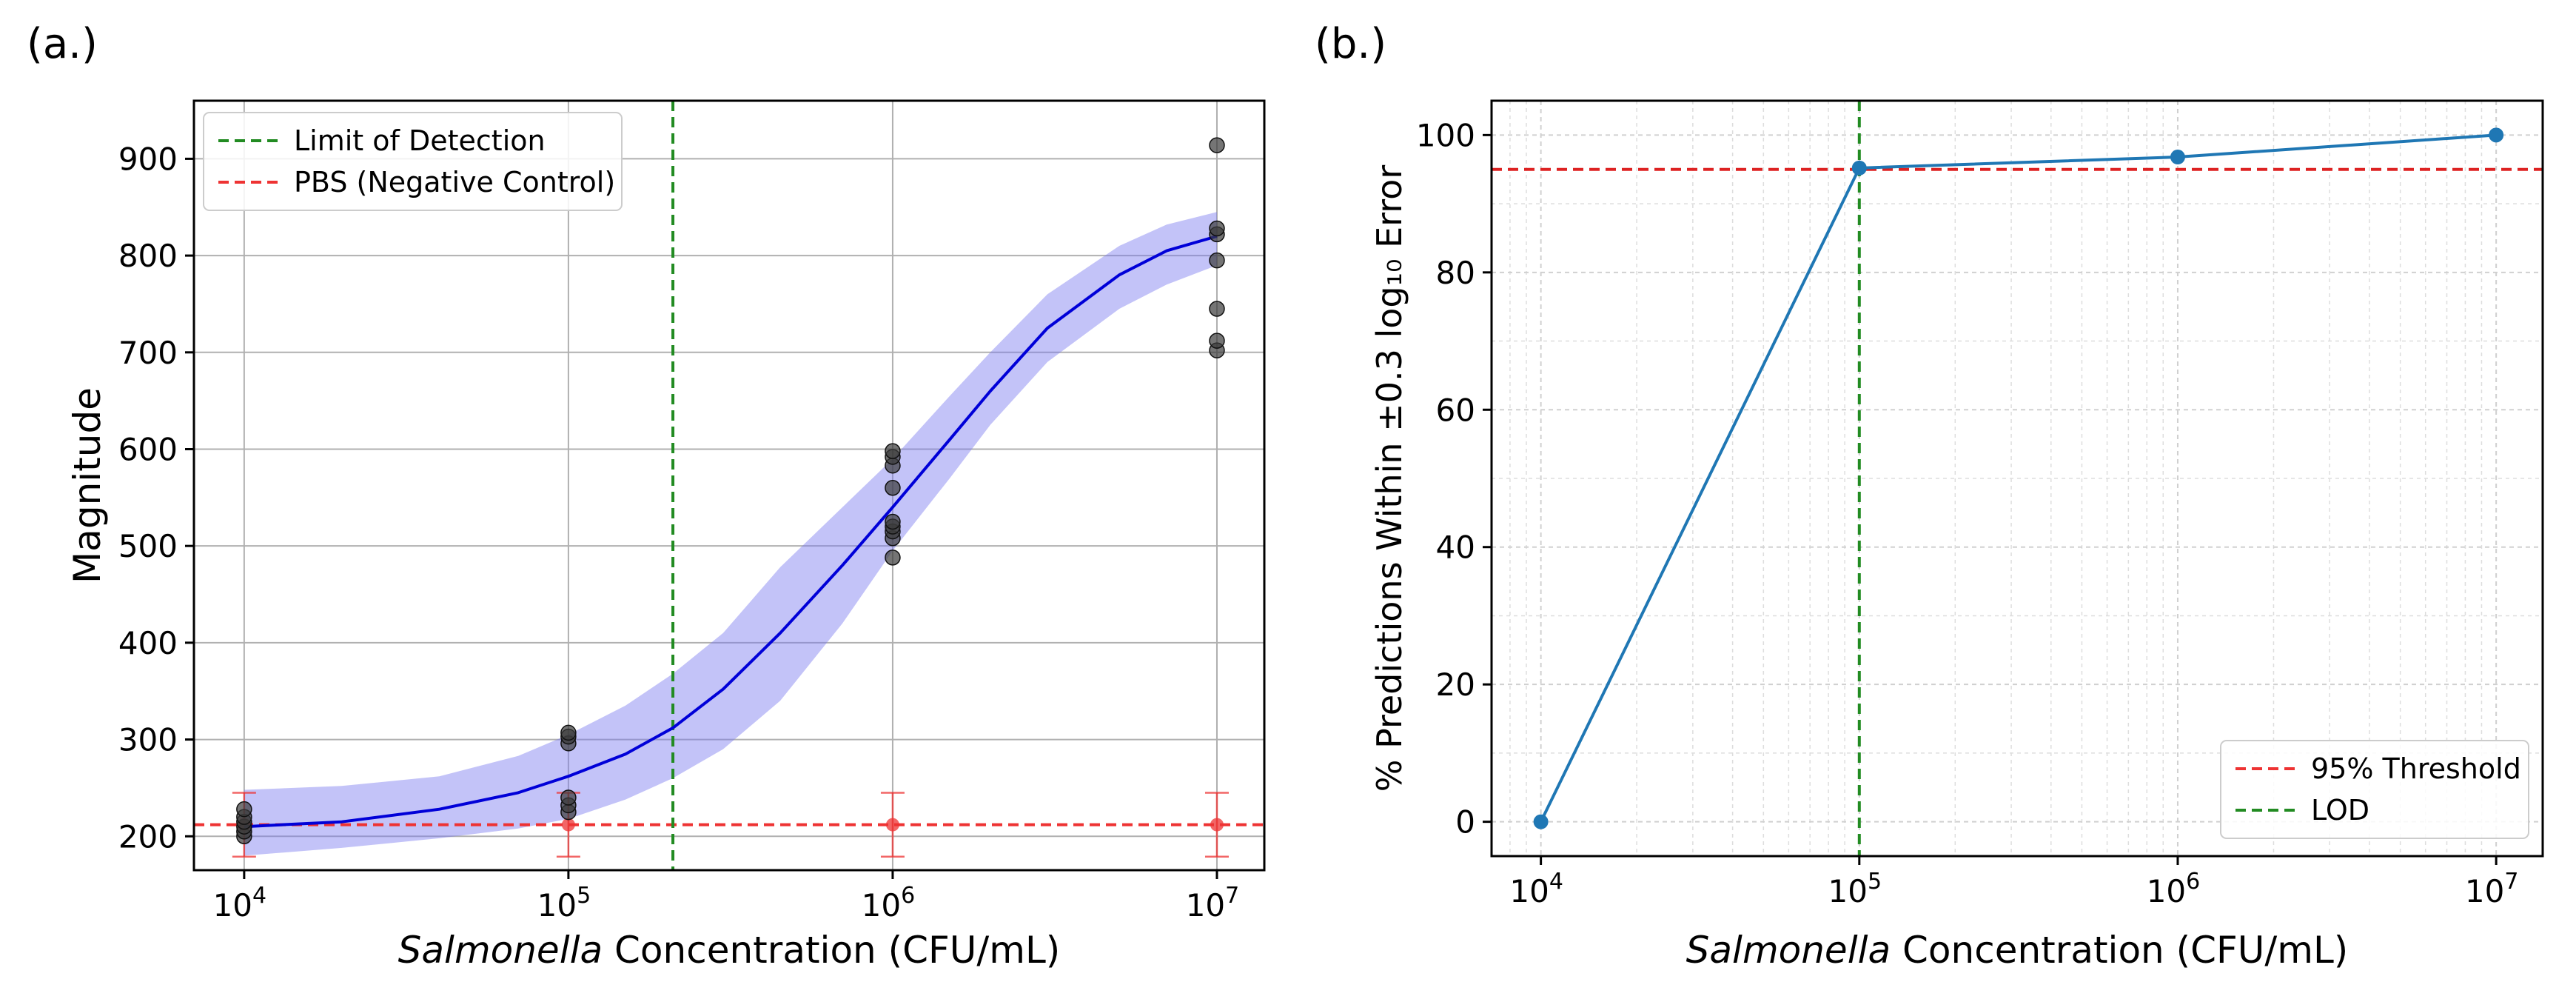 This screenshot has width=2576, height=982. I want to click on b-xtick-label: 10⁶, so click(2174, 889).